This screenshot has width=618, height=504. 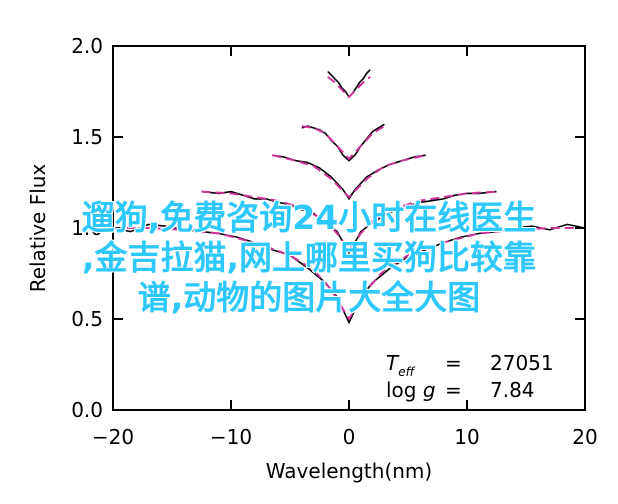 What do you see at coordinates (466, 437) in the screenshot?
I see `x-tick-label: 10` at bounding box center [466, 437].